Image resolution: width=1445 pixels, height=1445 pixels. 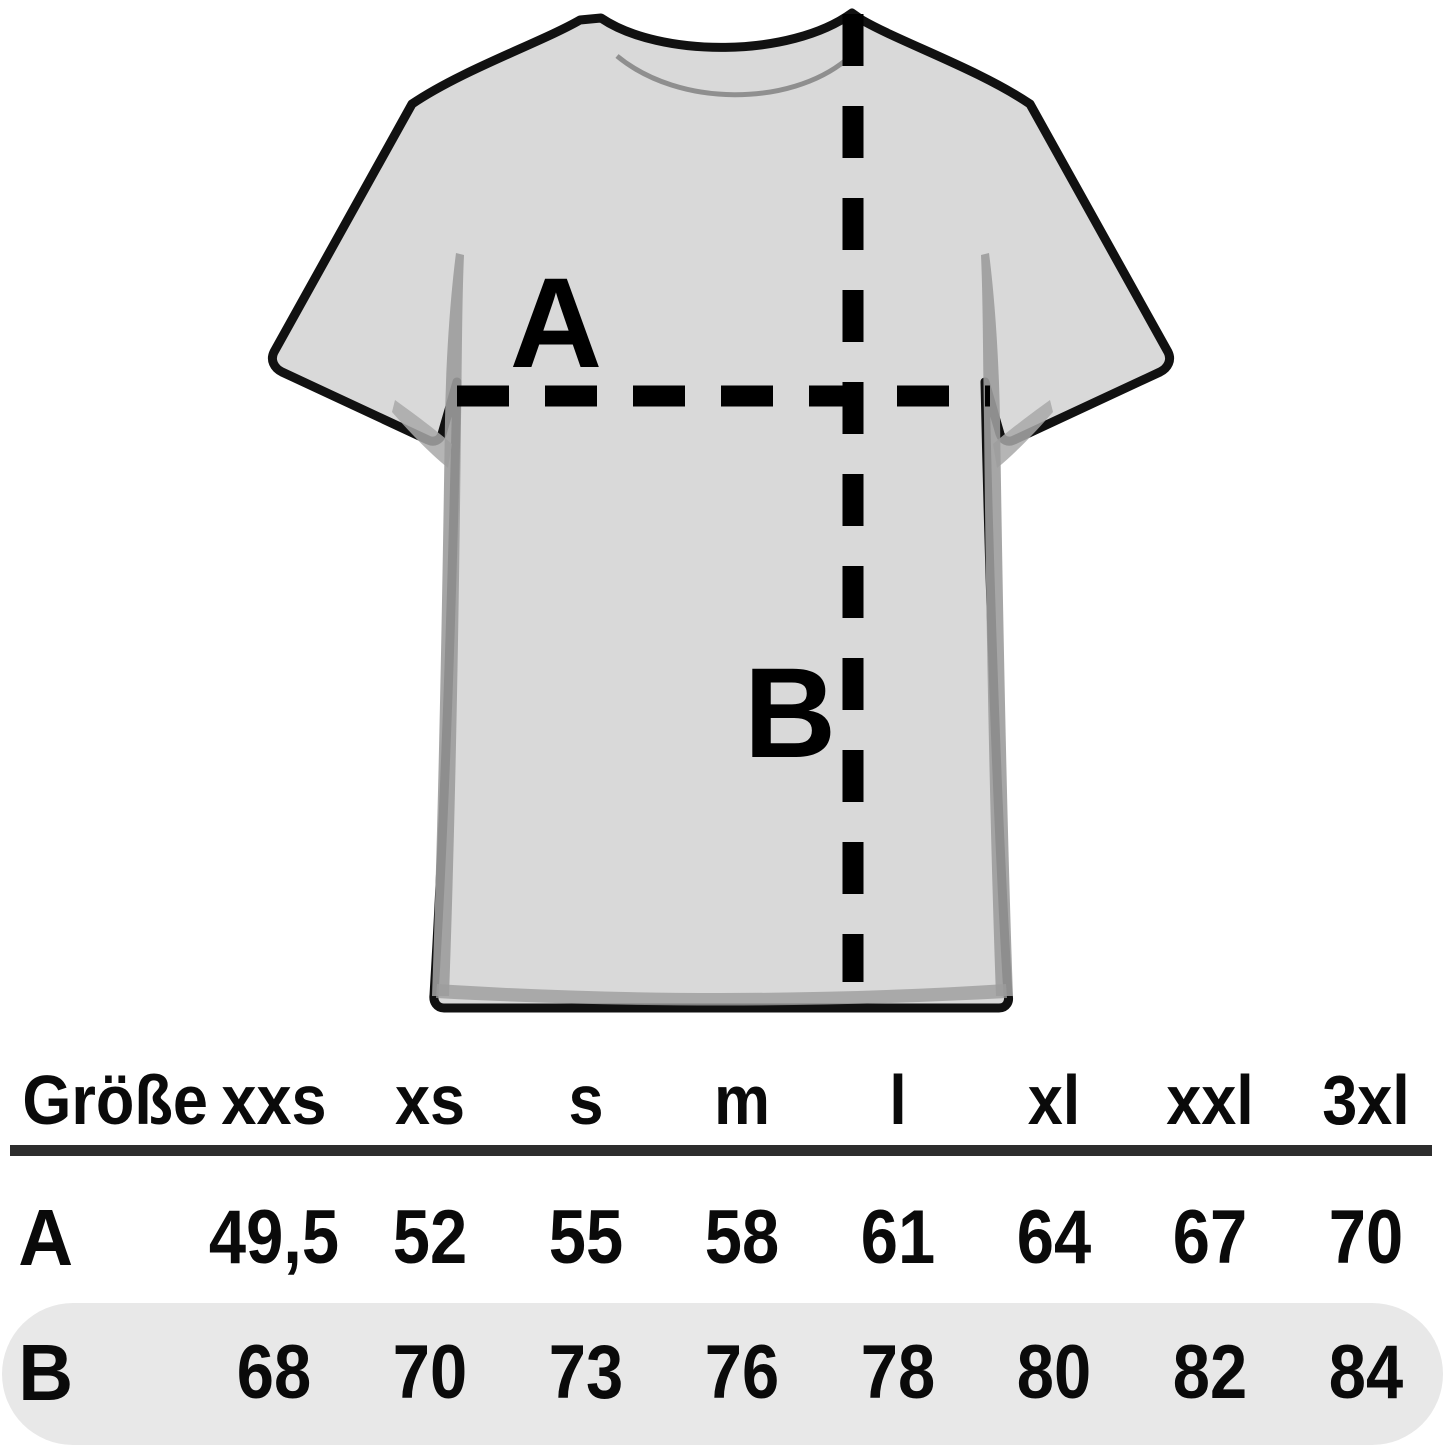 I want to click on table-row-a: A 49,5 52 55 58 61 64 67 70, so click(x=722, y=1237).